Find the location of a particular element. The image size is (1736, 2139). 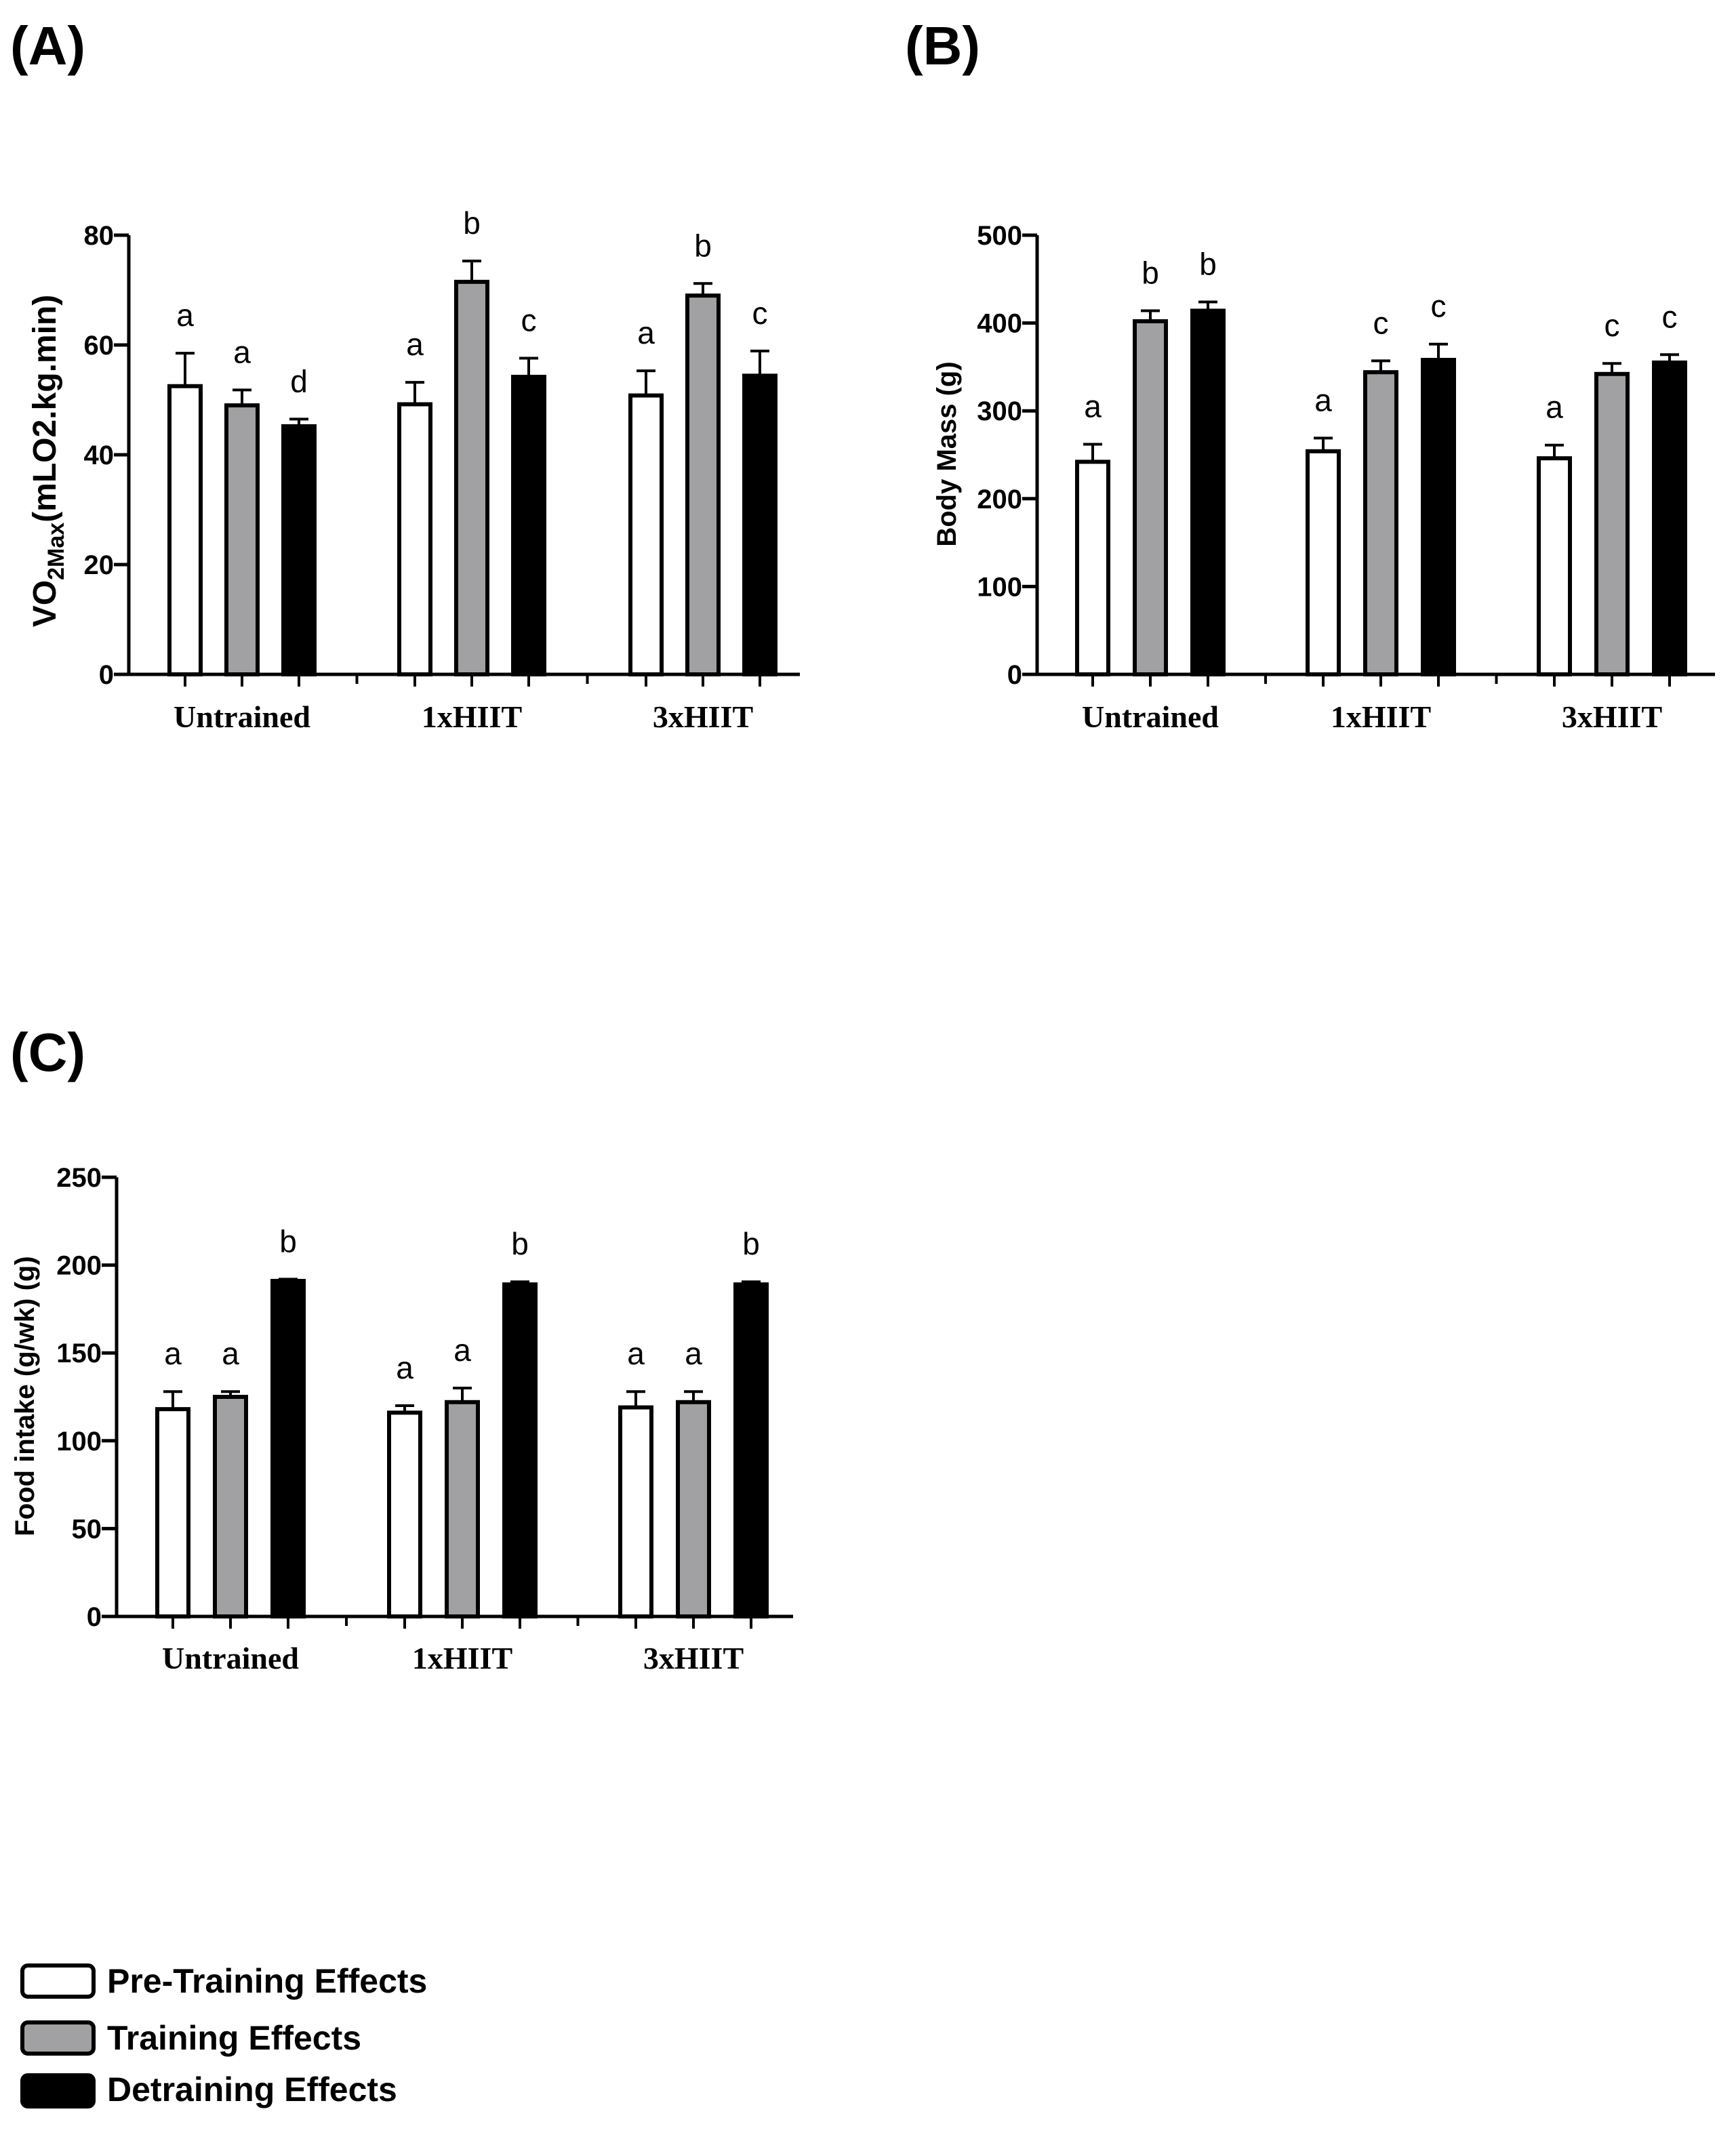

chart-a: 0 20 40 60 80 Untrained a a d 1xHIIT a b c 3xHIIT a b c is located at coordinates (442, 469).